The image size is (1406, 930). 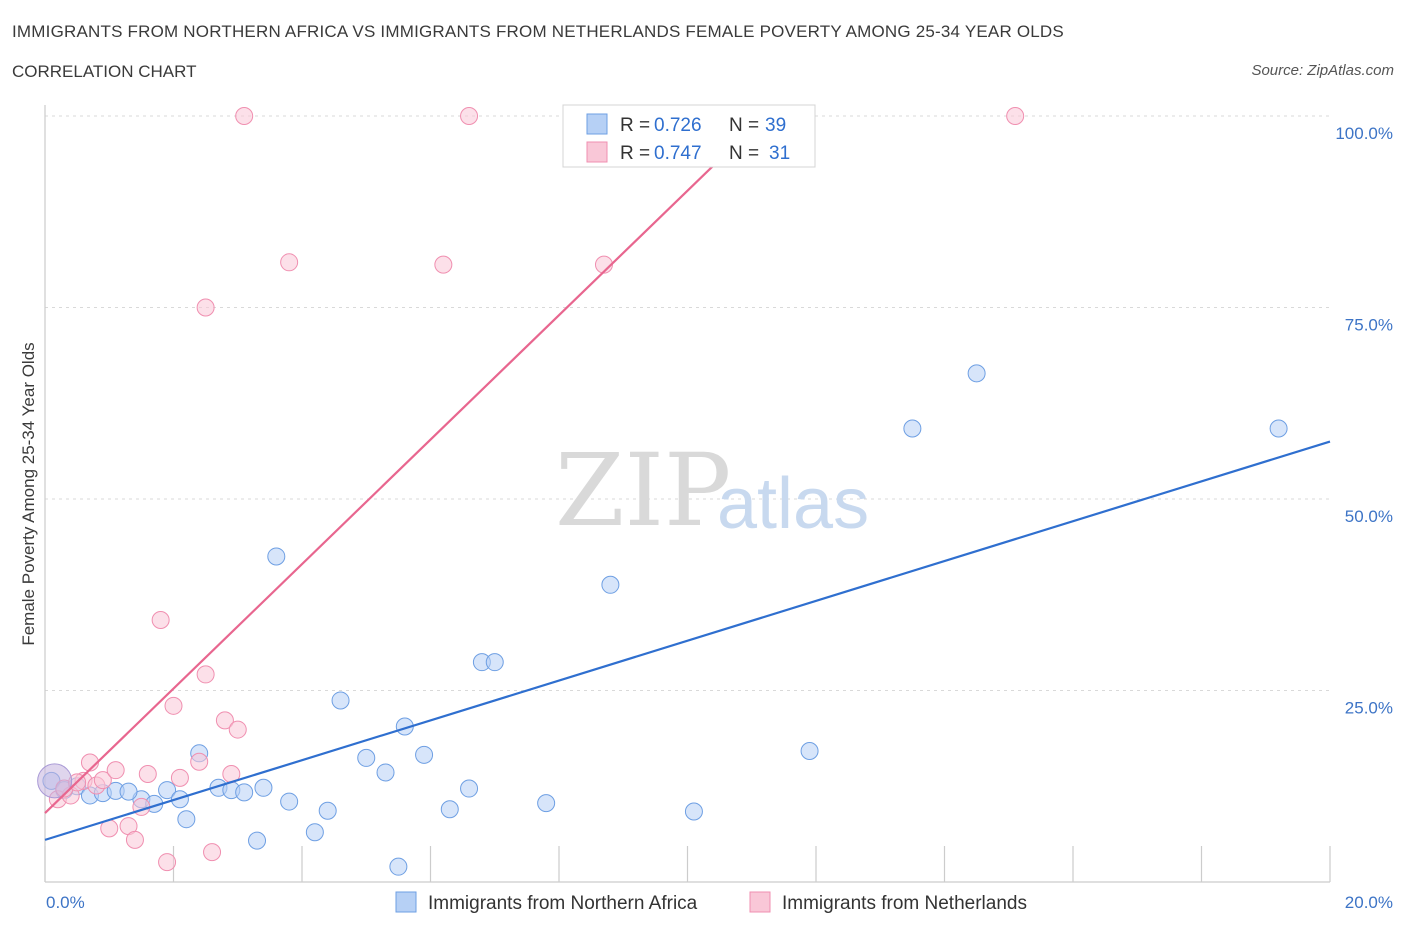 What do you see at coordinates (1369, 708) in the screenshot?
I see `y-tick-label: 25.0%` at bounding box center [1369, 708].